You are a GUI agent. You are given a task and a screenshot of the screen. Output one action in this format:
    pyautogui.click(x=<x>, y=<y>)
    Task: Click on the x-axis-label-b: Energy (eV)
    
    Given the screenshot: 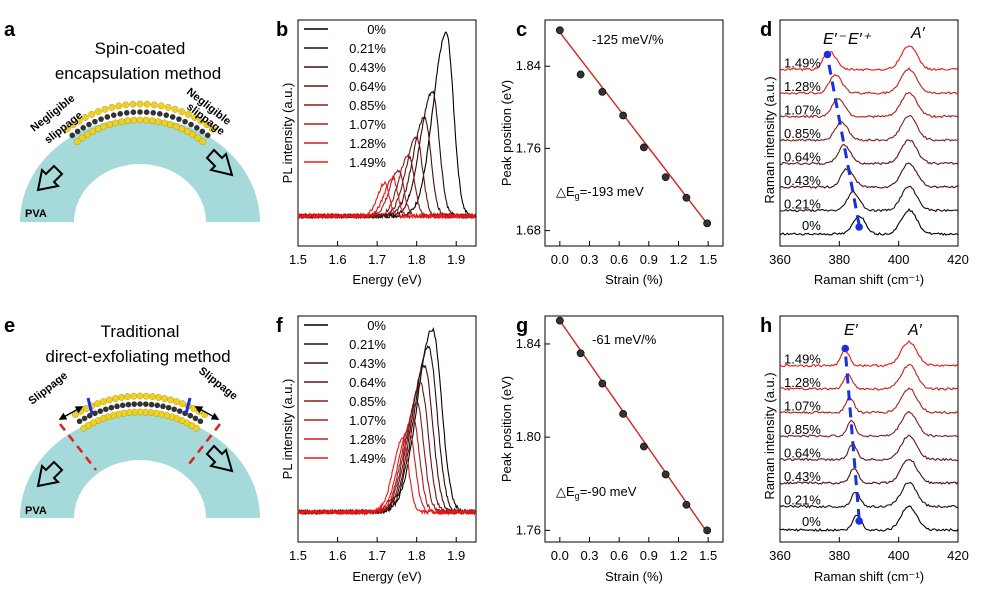 What is the action you would take?
    pyautogui.click(x=386, y=279)
    